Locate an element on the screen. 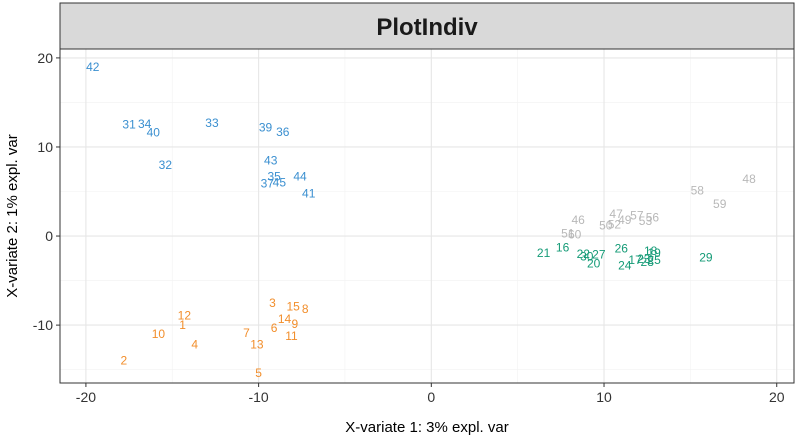 This screenshot has width=800, height=441. point-label: 50 is located at coordinates (606, 225).